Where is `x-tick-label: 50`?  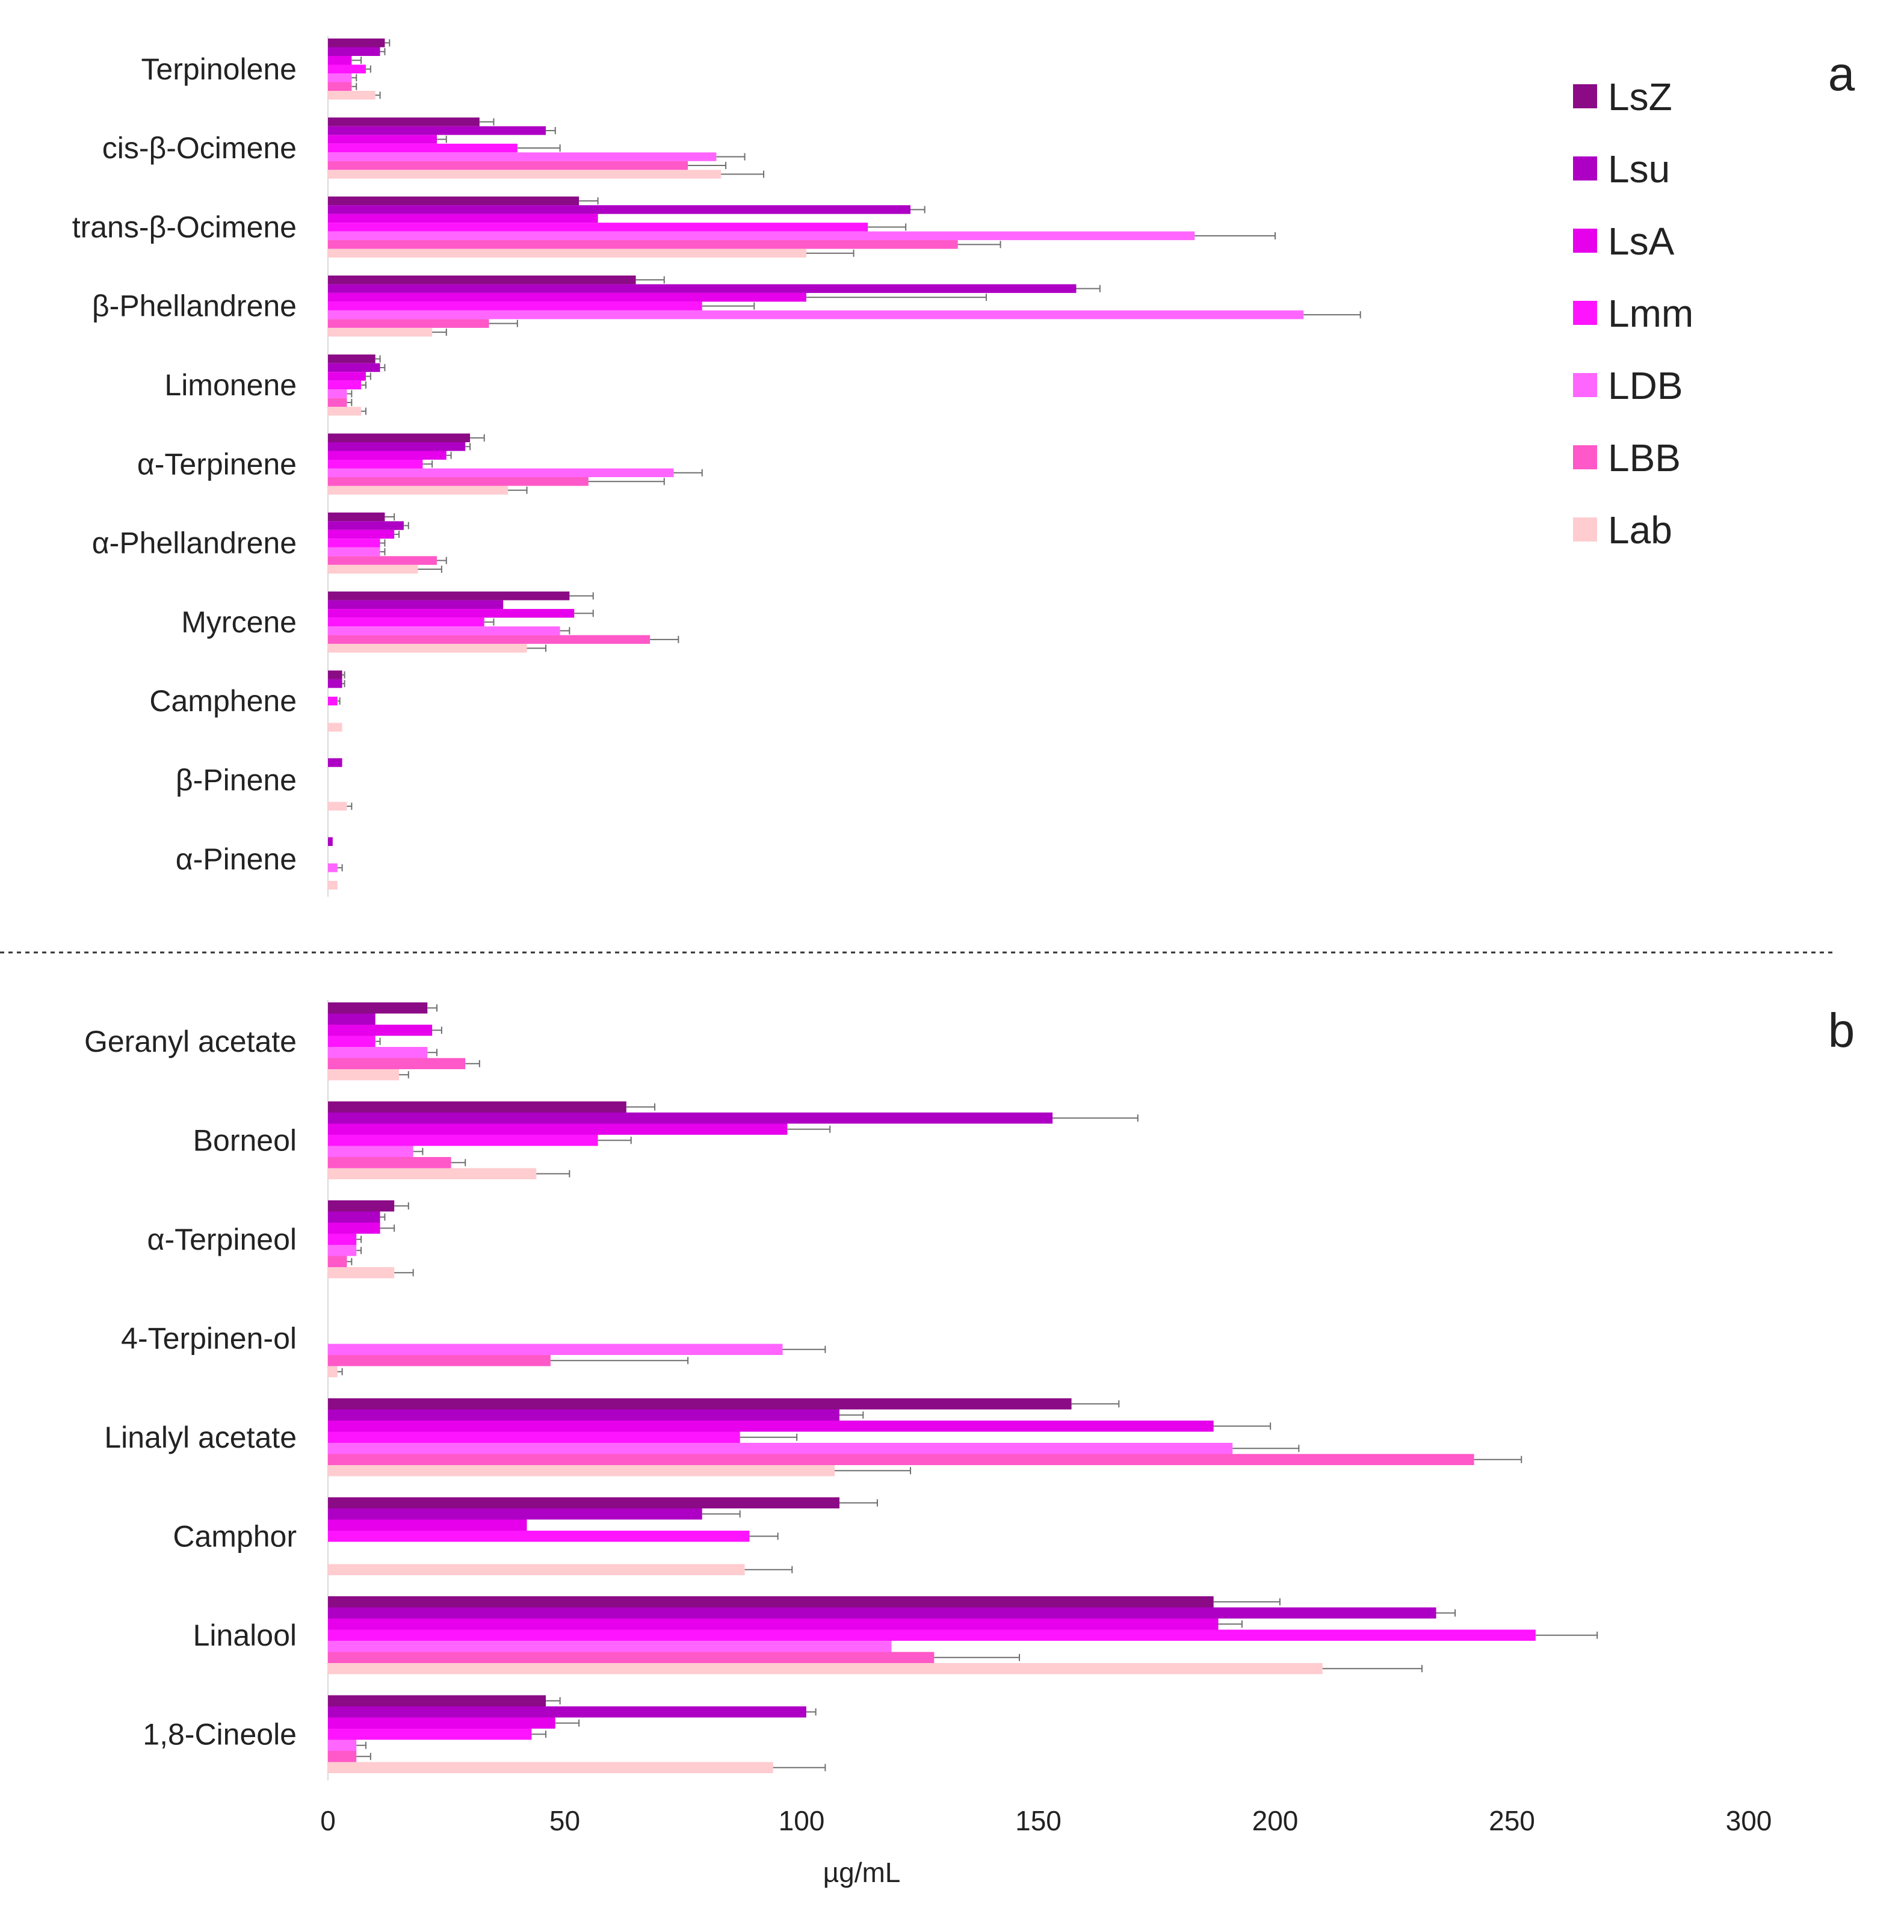 x-tick-label: 50 is located at coordinates (565, 1820).